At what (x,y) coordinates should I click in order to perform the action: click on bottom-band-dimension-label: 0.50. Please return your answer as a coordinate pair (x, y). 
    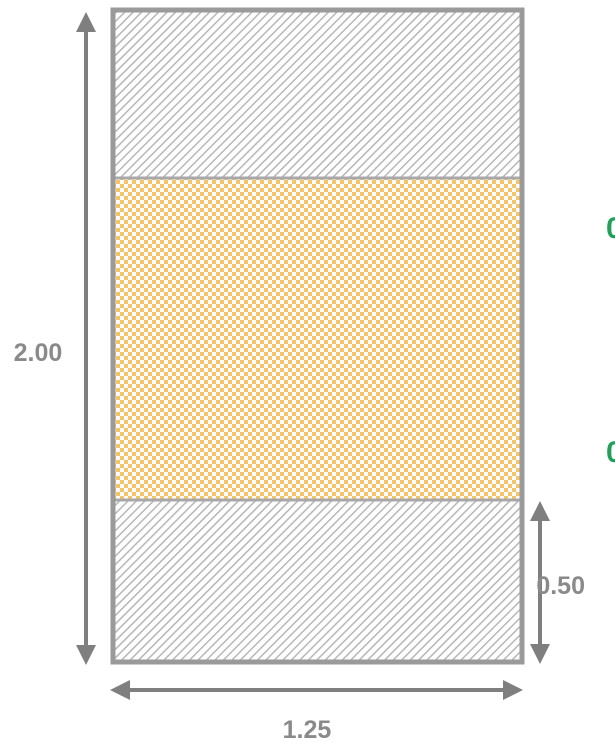
    Looking at the image, I should click on (560, 586).